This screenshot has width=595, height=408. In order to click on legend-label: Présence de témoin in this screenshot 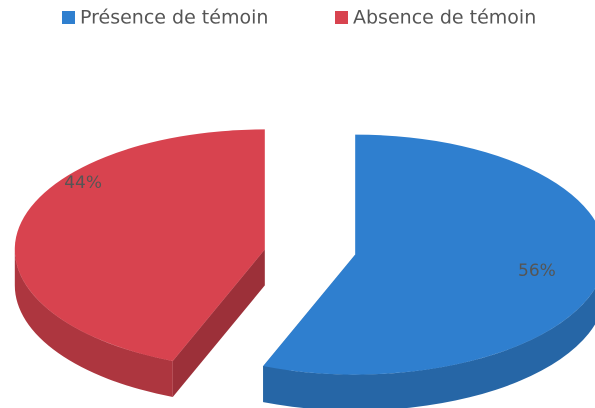, I will do `click(174, 18)`.